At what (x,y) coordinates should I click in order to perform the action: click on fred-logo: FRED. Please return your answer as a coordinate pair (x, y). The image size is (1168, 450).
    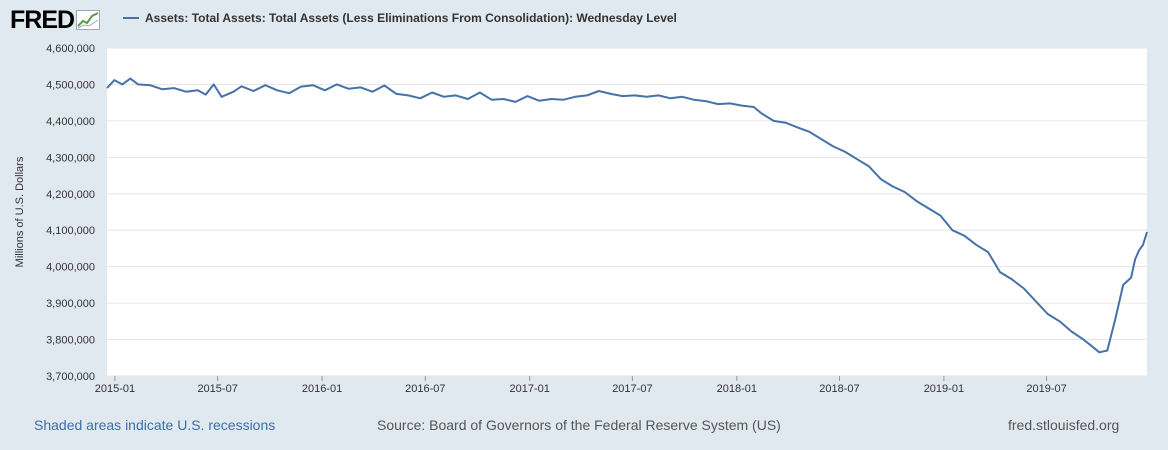
    Looking at the image, I should click on (55, 20).